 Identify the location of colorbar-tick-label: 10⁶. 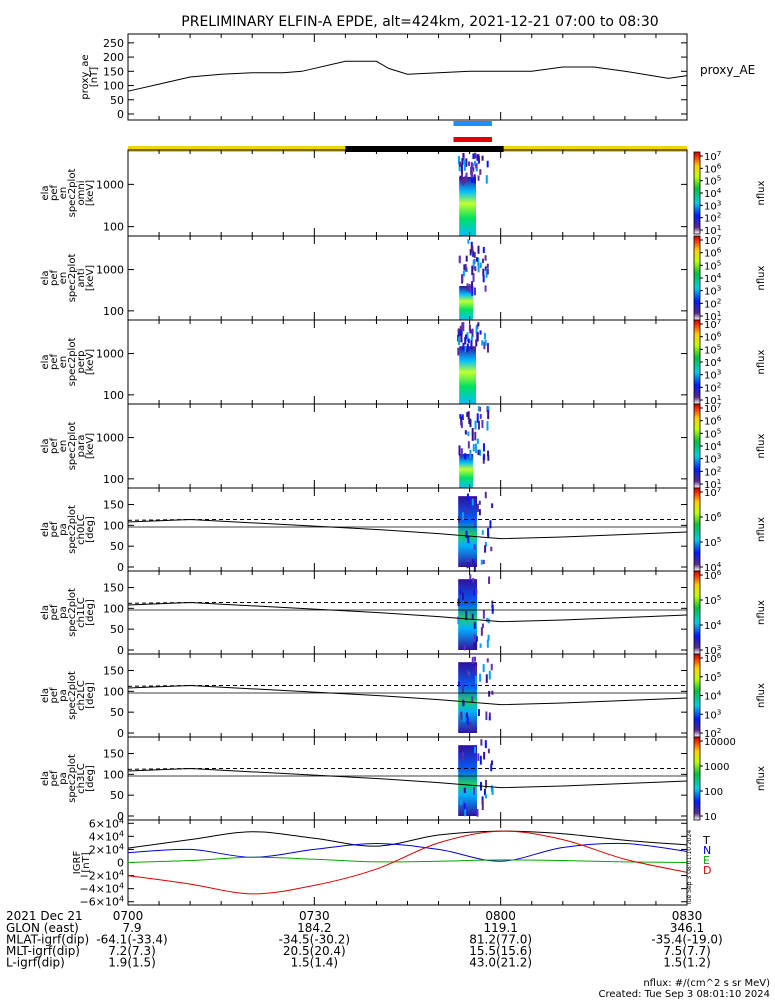
(713, 517).